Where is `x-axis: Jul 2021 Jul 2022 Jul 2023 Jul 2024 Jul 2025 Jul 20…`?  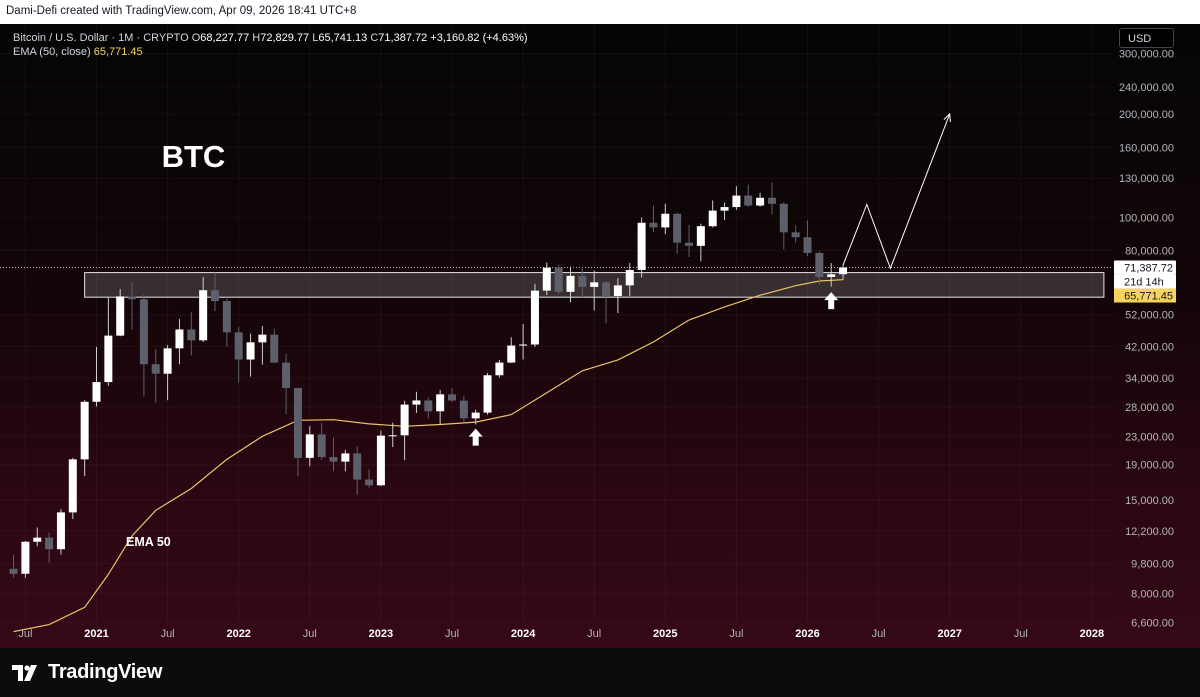
x-axis: Jul 2021 Jul 2022 Jul 2023 Jul 2024 Jul 2025 Jul 20… is located at coordinates (561, 634).